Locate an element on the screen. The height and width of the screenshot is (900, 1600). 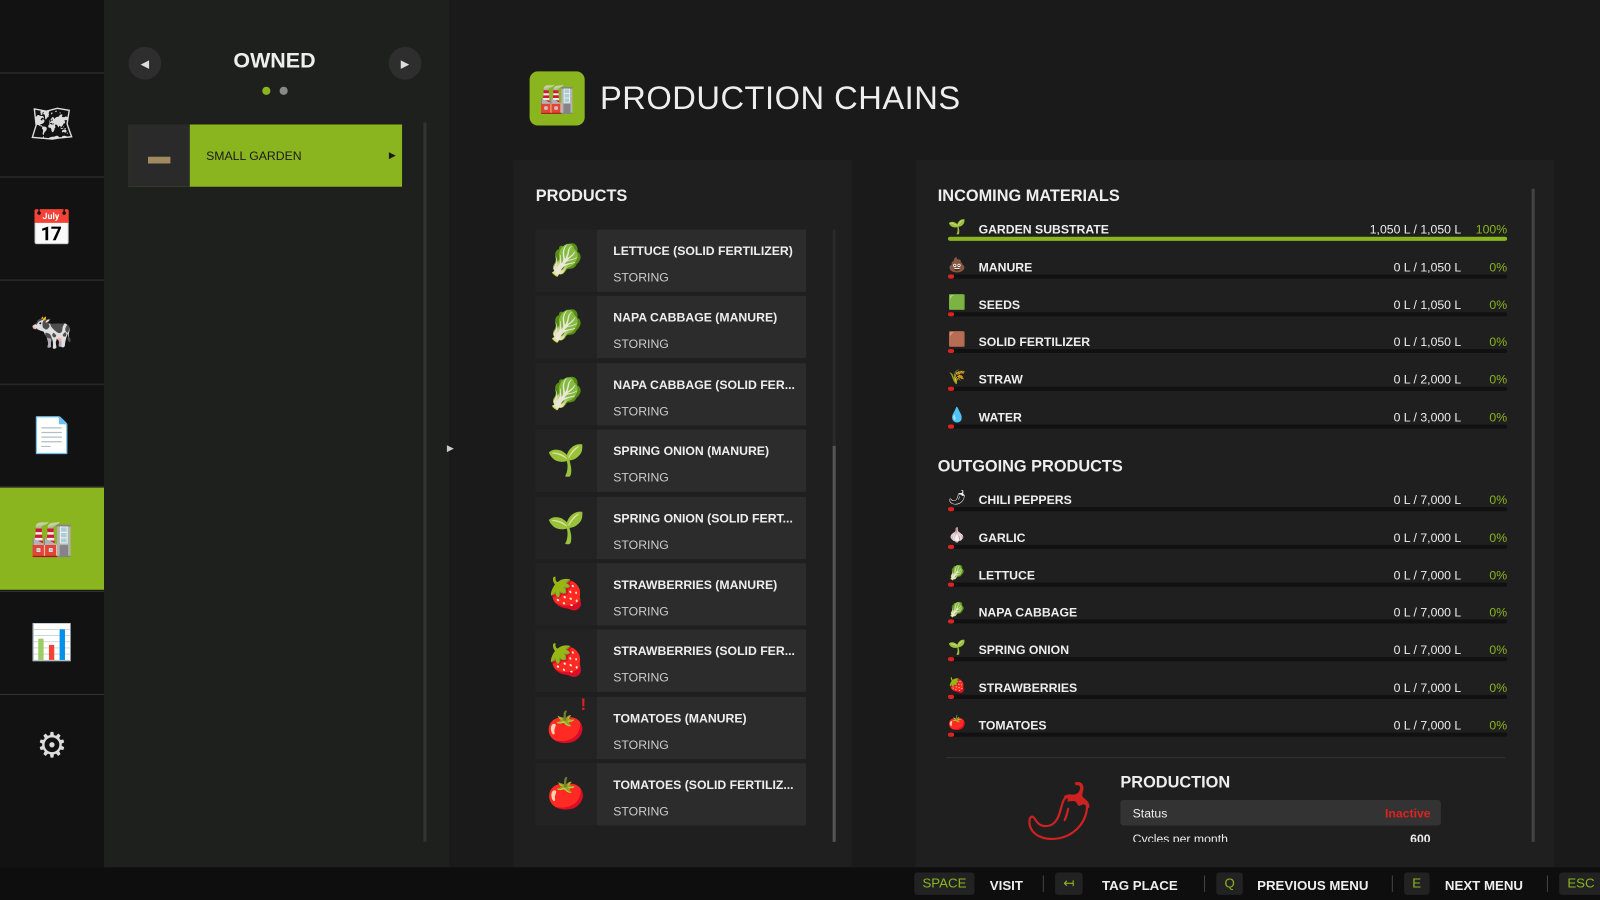
product-item: 🥬 LETTUCE (SOLID FERTILIZER) STORING is located at coordinates (671, 260).